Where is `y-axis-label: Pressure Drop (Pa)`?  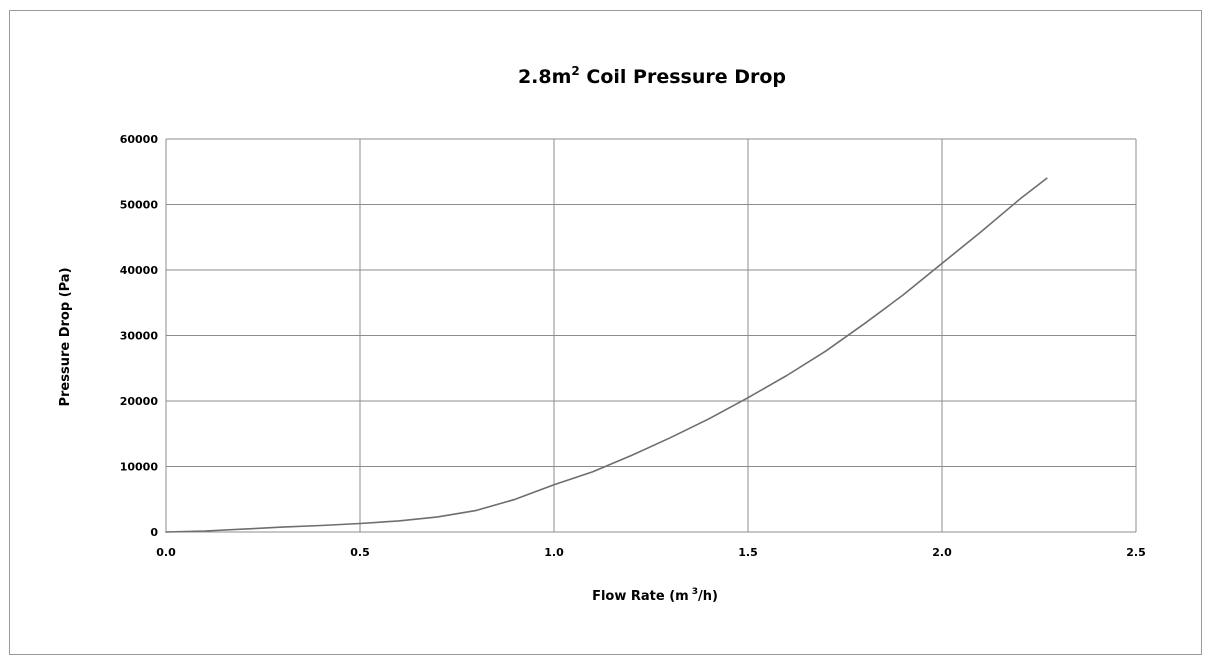
y-axis-label: Pressure Drop (Pa) is located at coordinates (65, 336).